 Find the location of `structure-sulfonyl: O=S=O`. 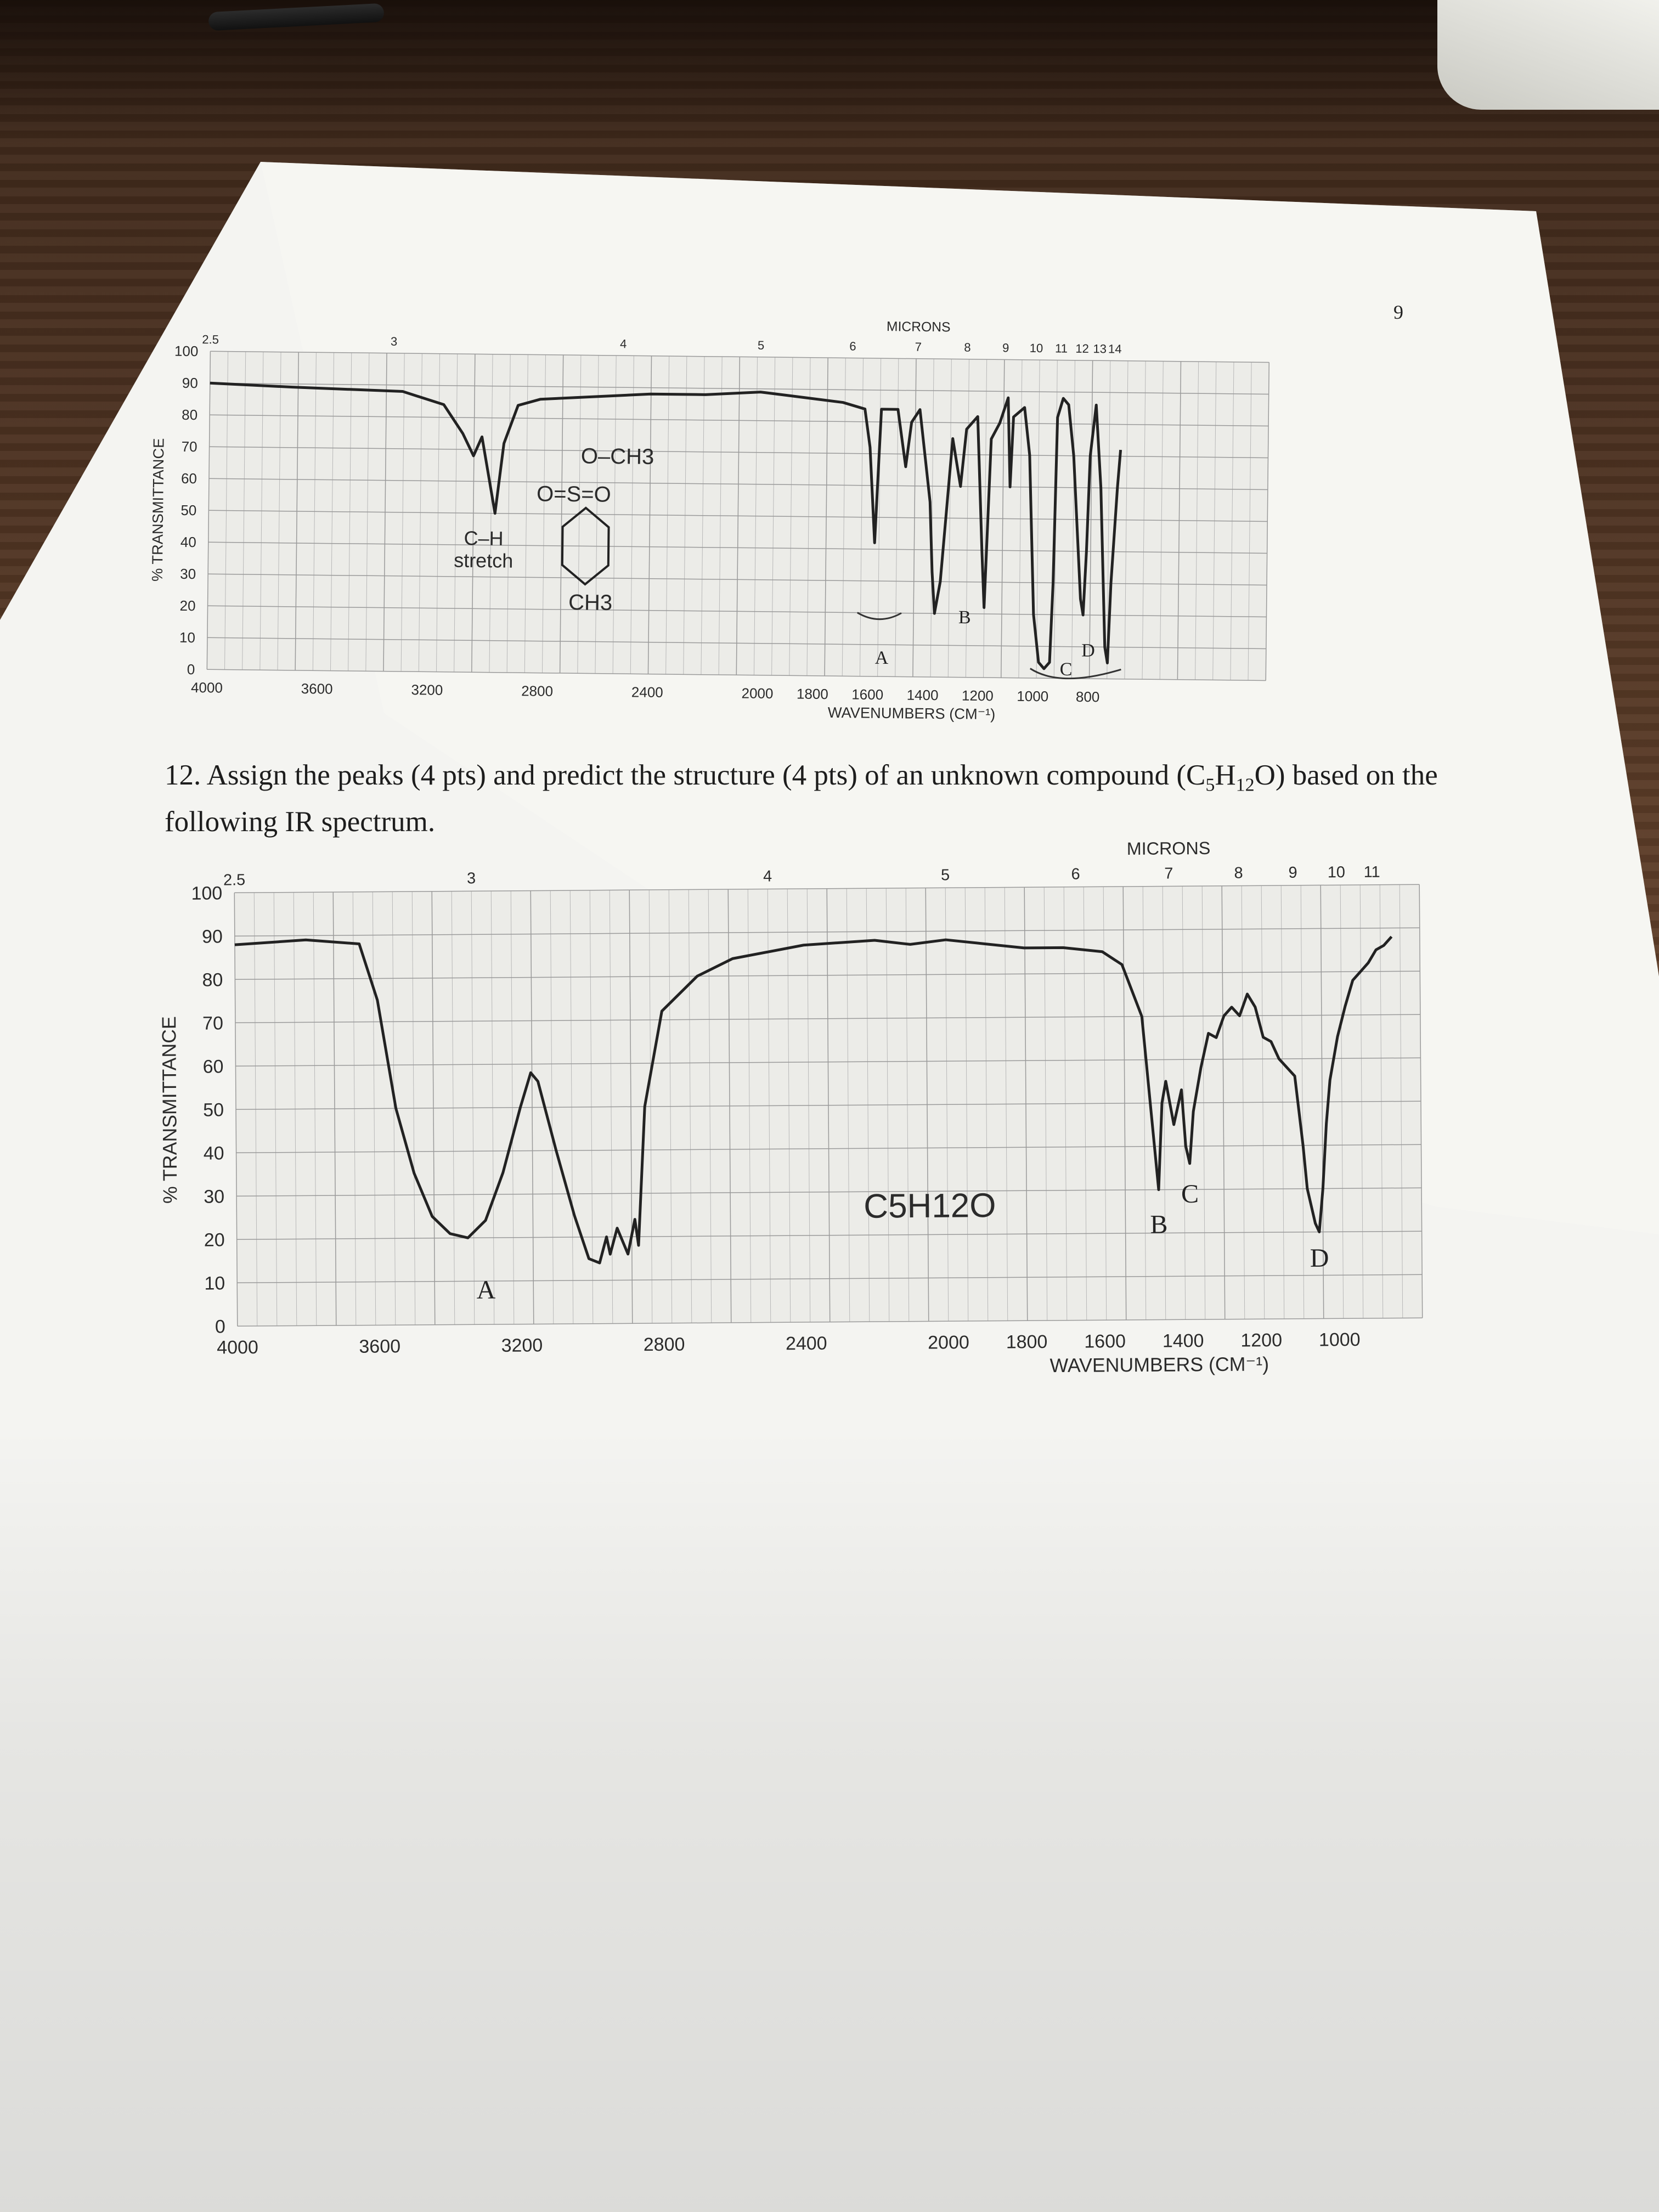

structure-sulfonyl: O=S=O is located at coordinates (574, 494).